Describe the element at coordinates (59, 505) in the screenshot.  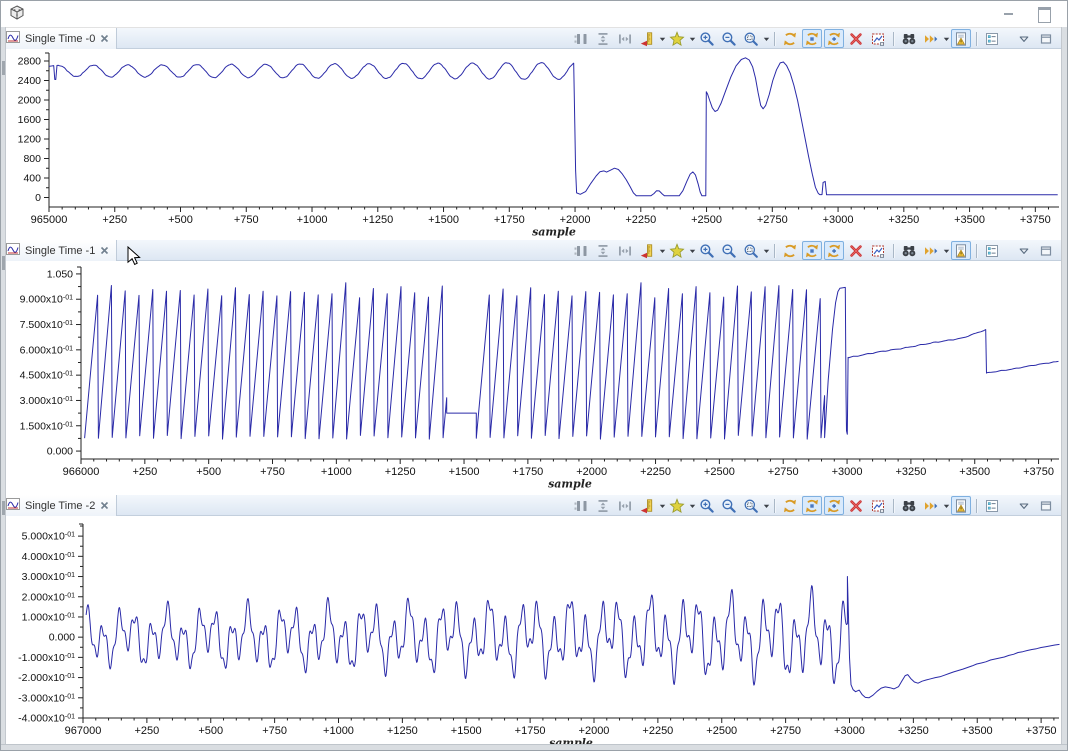
I see `tab-single-time-2: Single Time -2` at that location.